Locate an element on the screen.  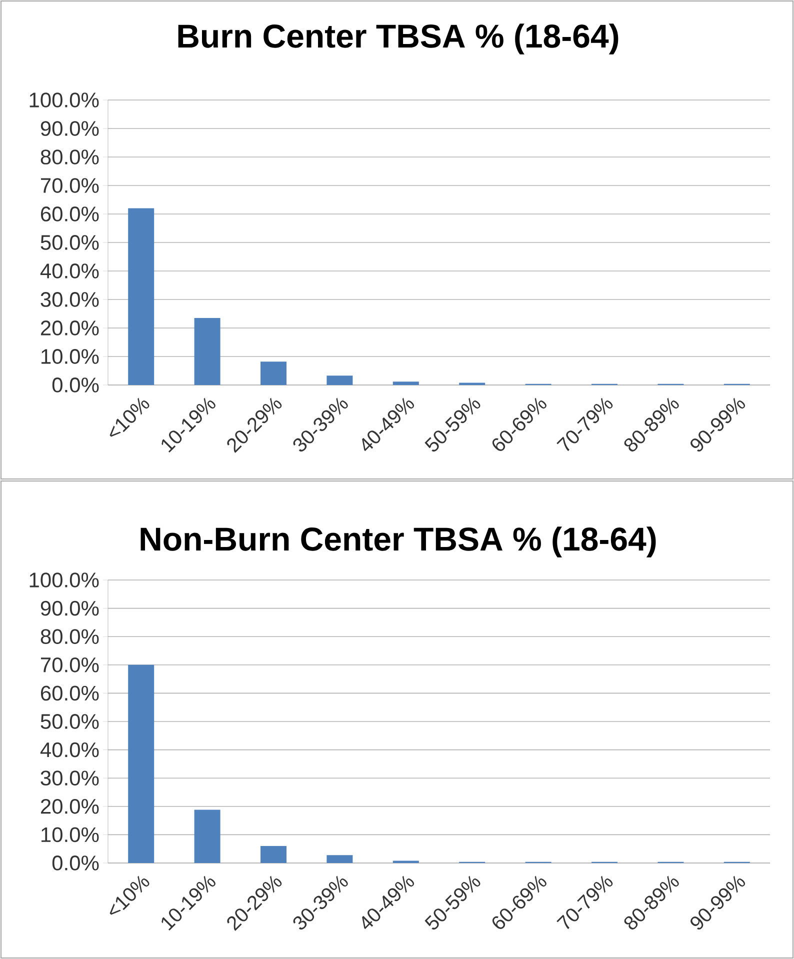
chart-title: Non-Burn Center TBSA % (18-64) is located at coordinates (398, 542).